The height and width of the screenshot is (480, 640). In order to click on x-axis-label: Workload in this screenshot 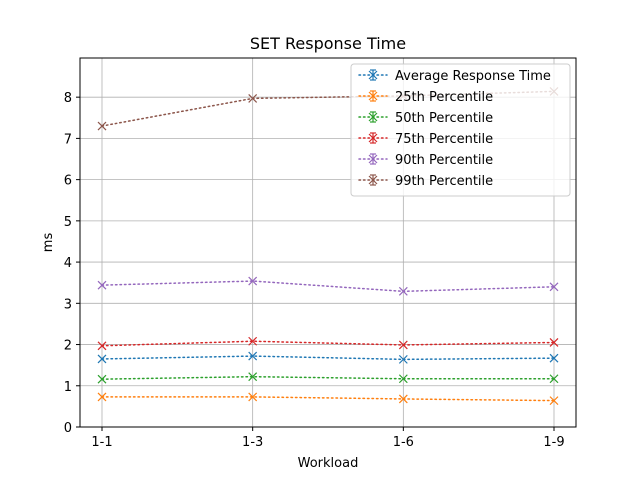, I will do `click(328, 463)`.